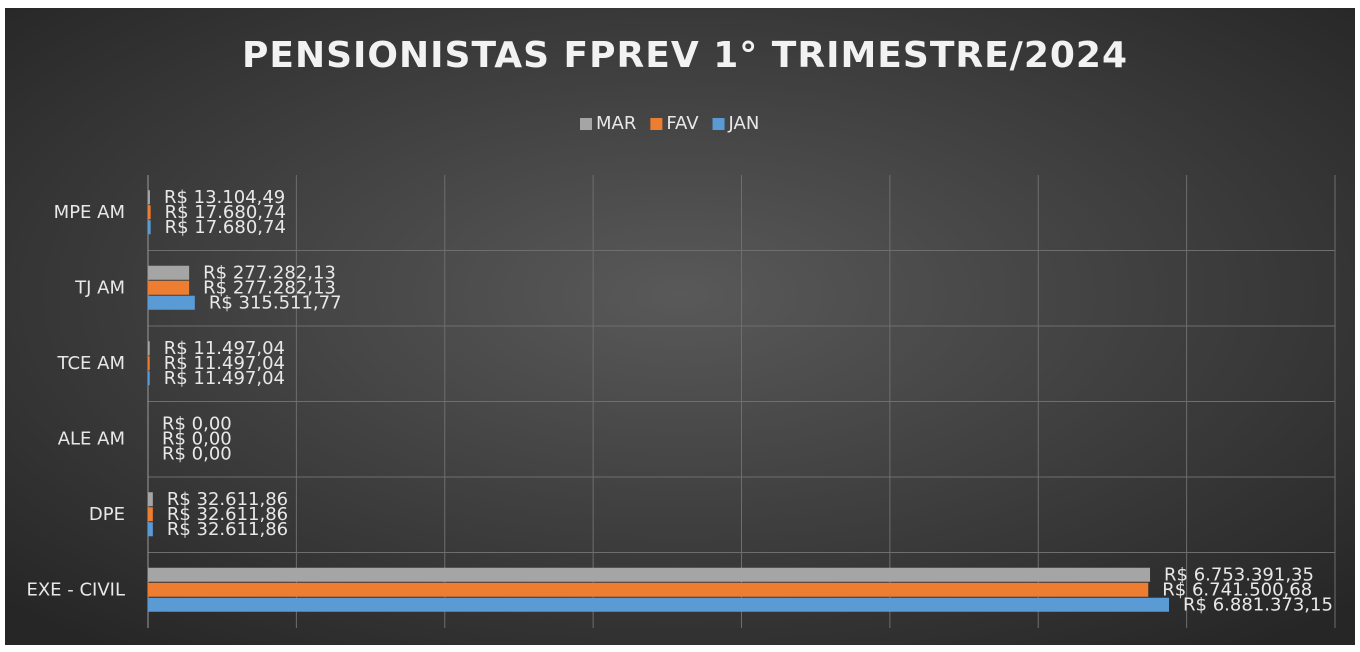 The height and width of the screenshot is (652, 1360). What do you see at coordinates (107, 514) in the screenshot?
I see `y-tick-label: DPE` at bounding box center [107, 514].